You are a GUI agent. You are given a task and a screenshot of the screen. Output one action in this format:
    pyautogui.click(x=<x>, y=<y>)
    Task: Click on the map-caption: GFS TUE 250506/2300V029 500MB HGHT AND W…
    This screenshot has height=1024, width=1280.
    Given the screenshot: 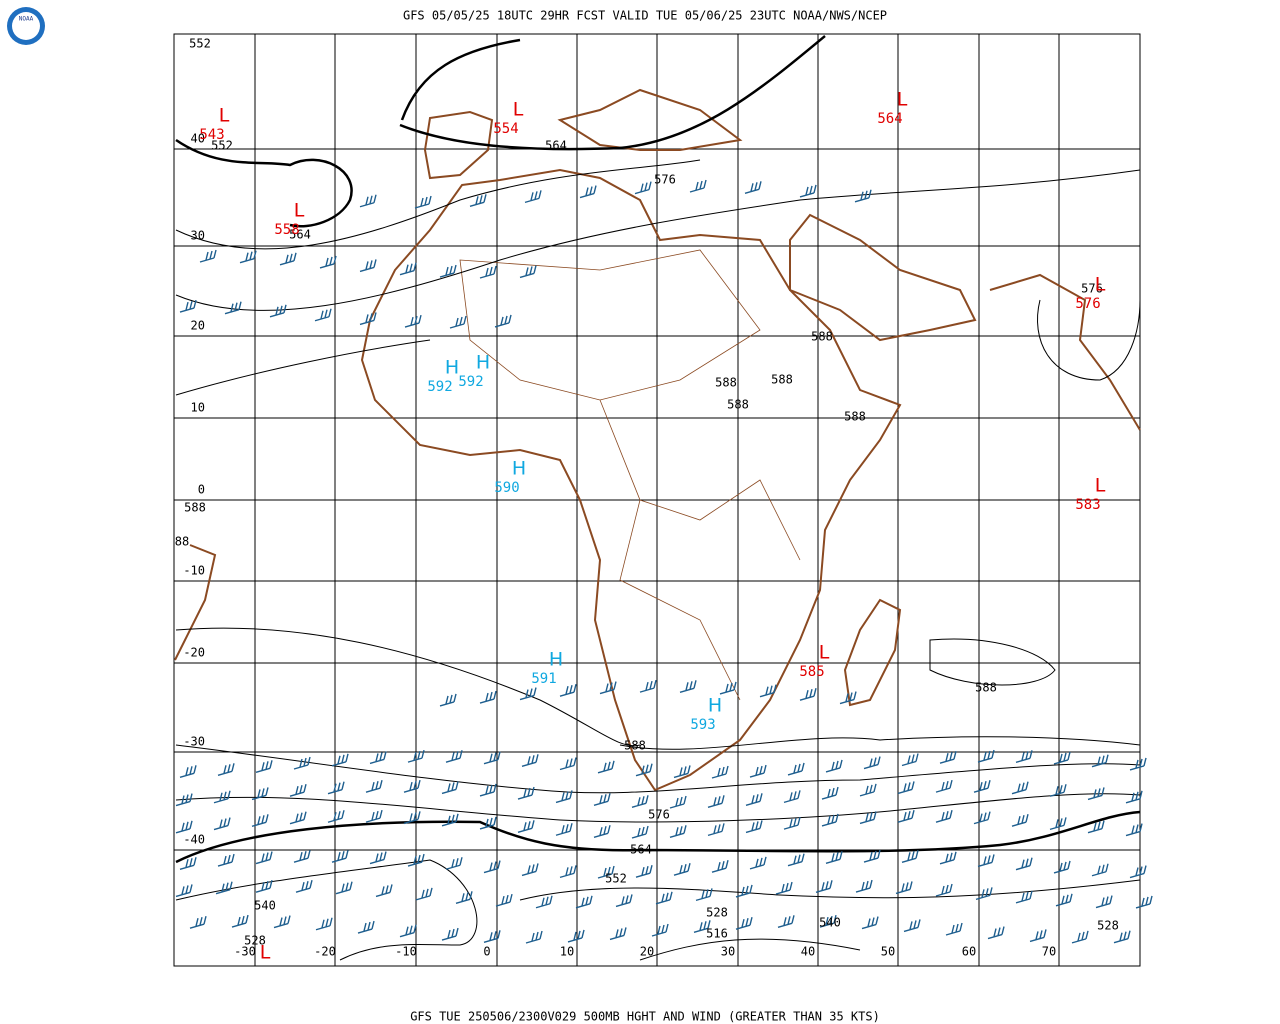 What is the action you would take?
    pyautogui.click(x=645, y=1017)
    